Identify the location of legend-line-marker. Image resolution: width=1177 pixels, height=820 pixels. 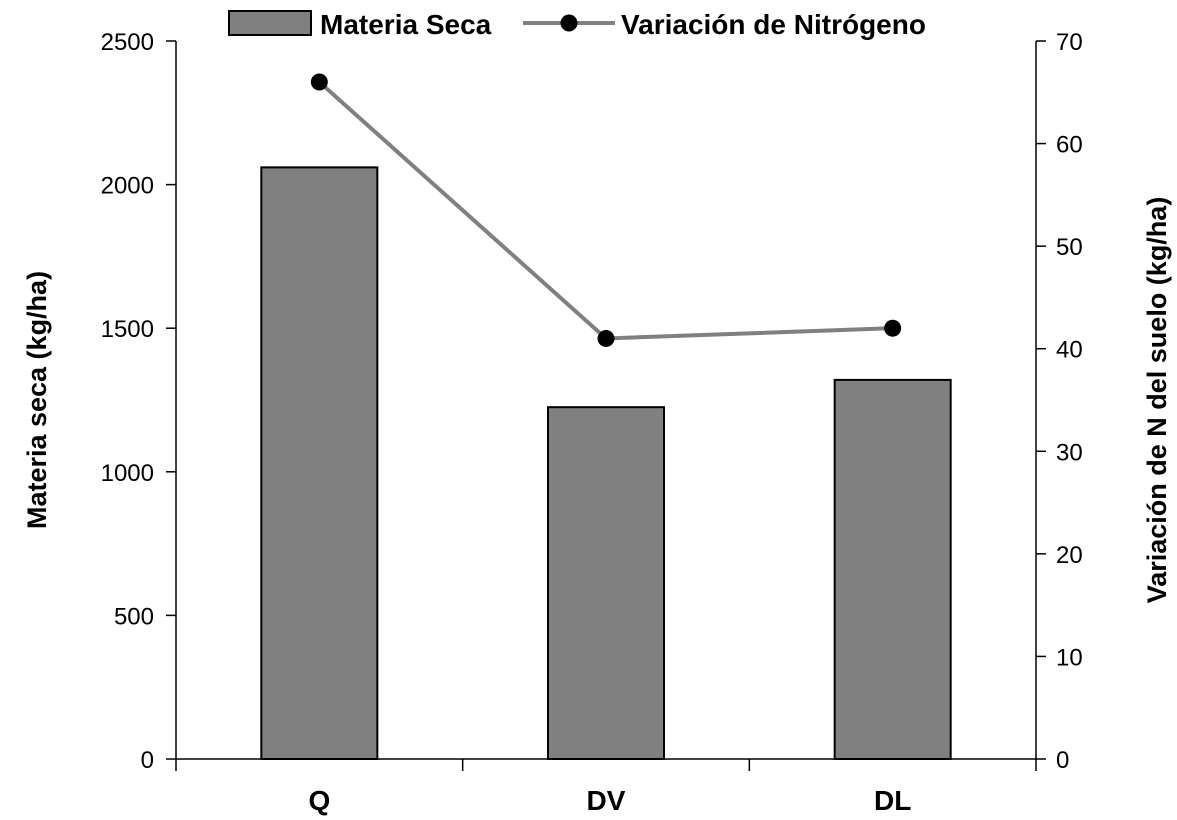
(569, 23).